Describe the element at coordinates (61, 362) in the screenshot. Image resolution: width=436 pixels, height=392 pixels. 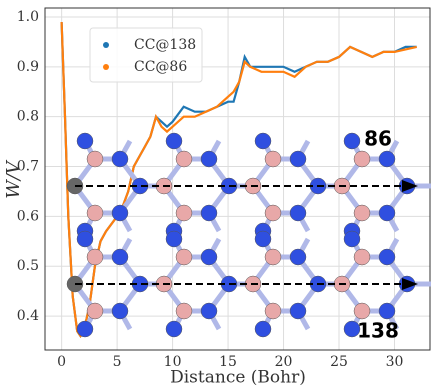
I see `x-tick-label: 0` at that location.